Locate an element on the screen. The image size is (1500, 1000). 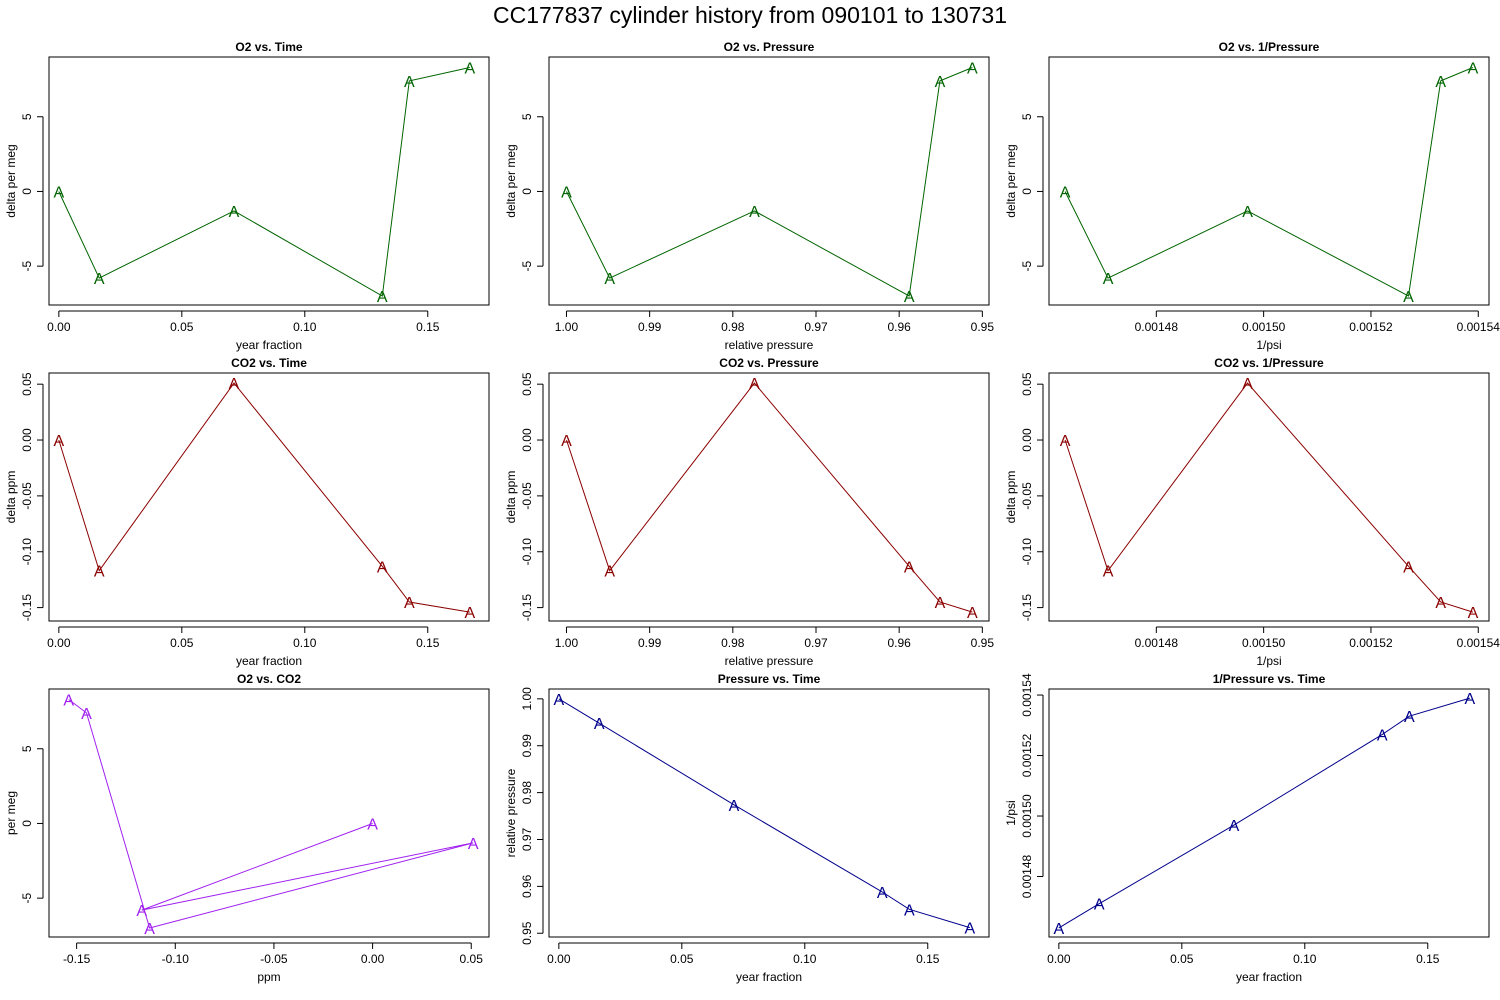
y-tick-label: 0.98 is located at coordinates (527, 793).